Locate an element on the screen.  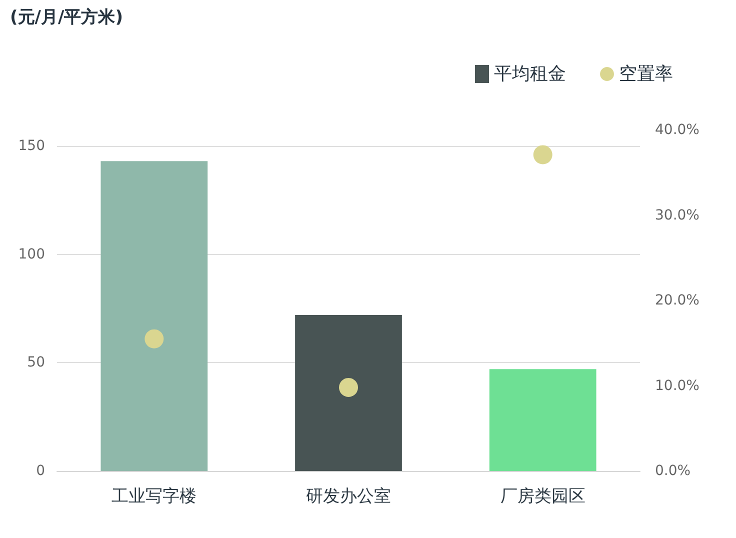
y2-tick-label: 20.0% is located at coordinates (677, 300).